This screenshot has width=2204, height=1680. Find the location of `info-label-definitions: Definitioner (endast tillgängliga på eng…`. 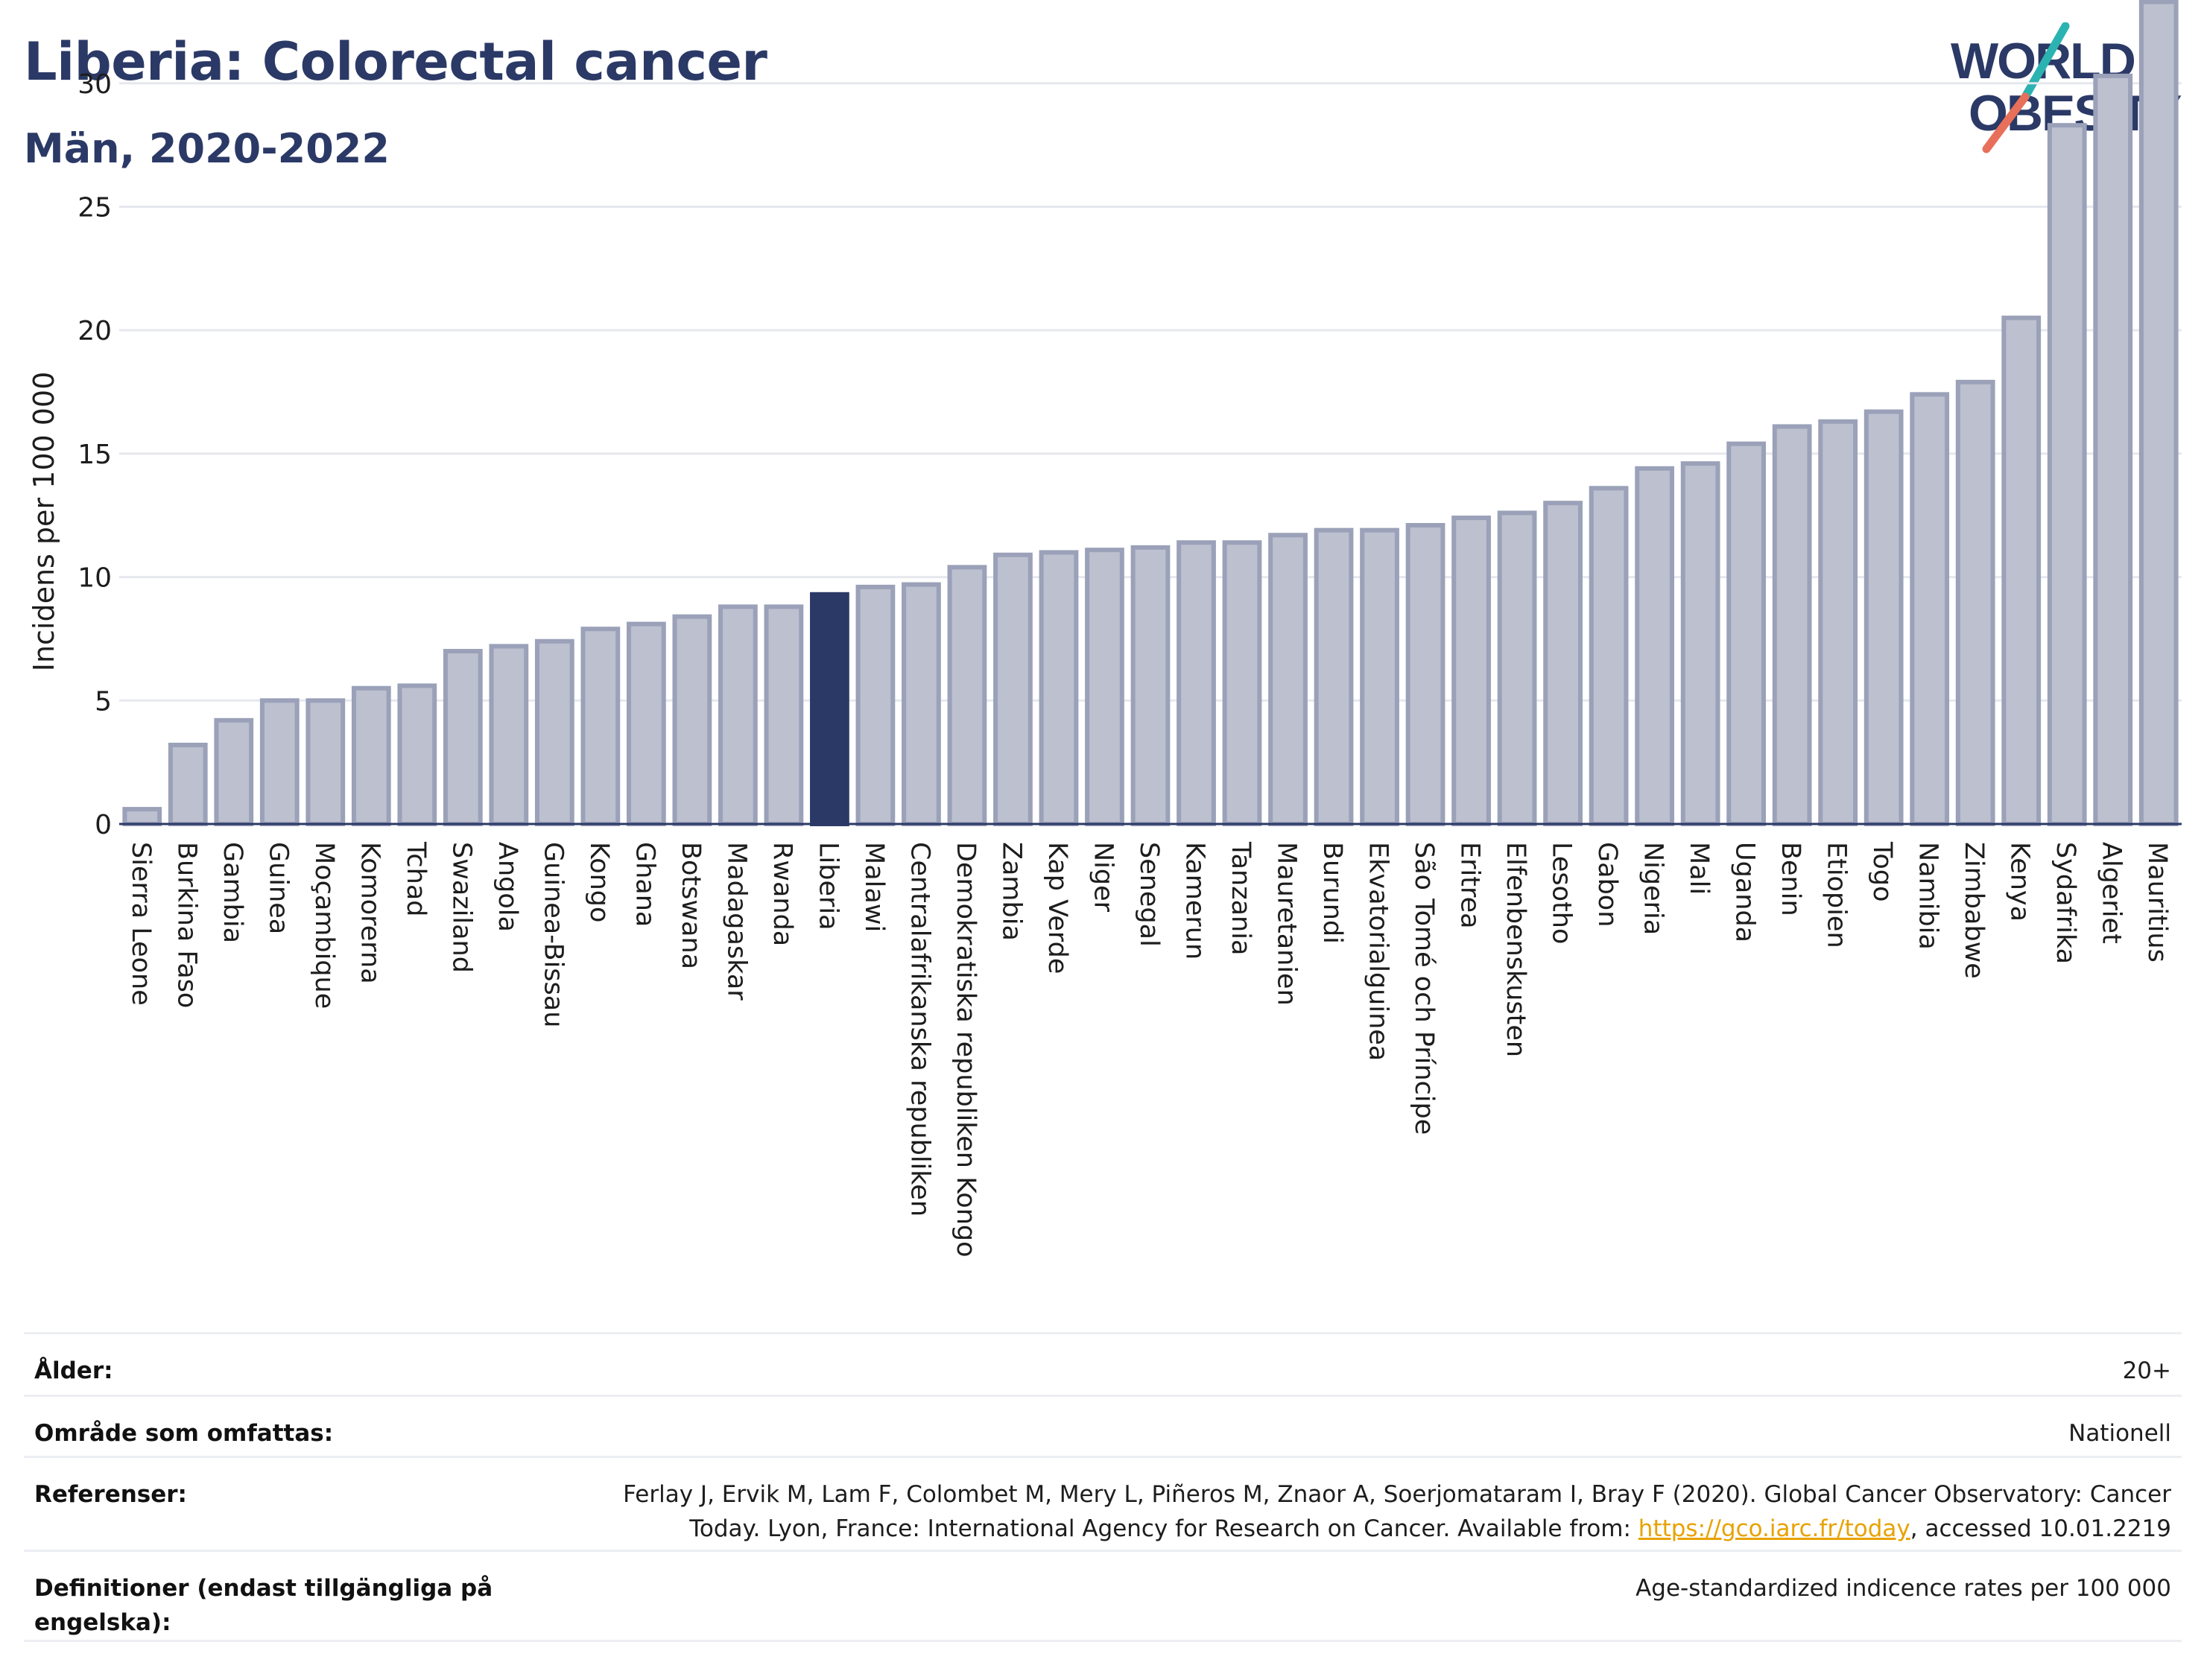

info-label-definitions: Definitioner (endast tillgängliga på eng… is located at coordinates (263, 1605).